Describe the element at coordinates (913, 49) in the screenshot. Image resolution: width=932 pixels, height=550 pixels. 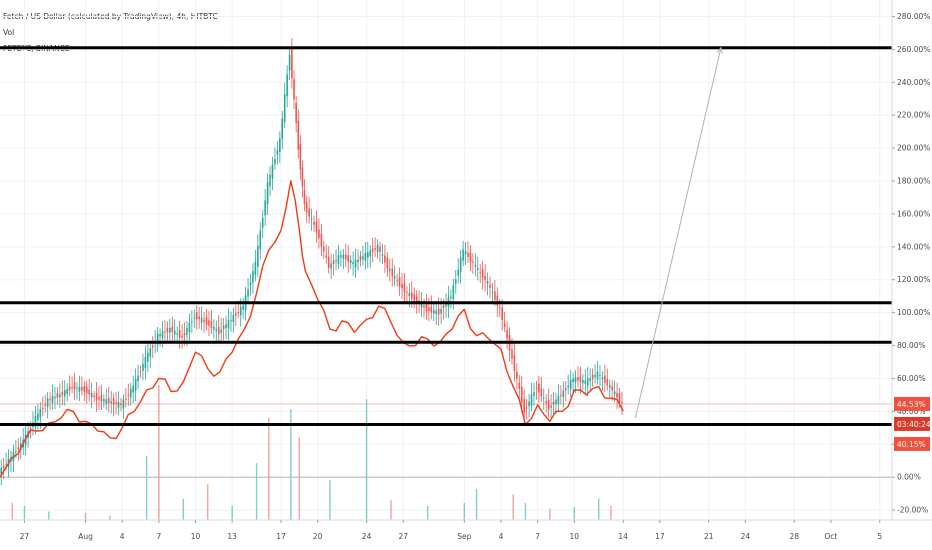
I see `price-axis-label: 260.00%` at that location.